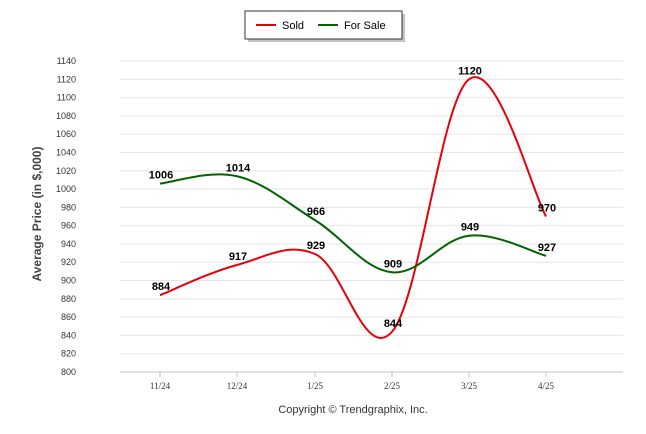  Describe the element at coordinates (352, 410) in the screenshot. I see `copyright-credit: Copyright © Trendgraphix, Inc.` at that location.